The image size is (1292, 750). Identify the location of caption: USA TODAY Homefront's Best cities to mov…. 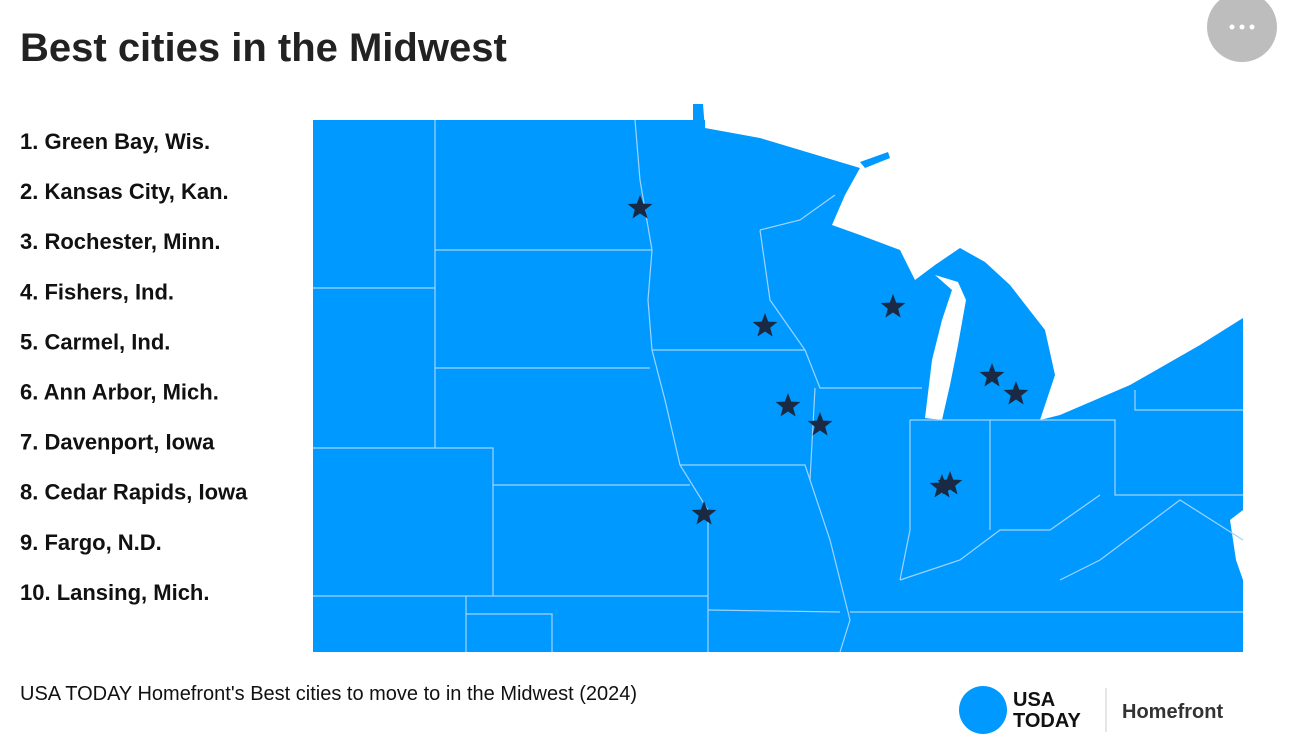
(328, 694).